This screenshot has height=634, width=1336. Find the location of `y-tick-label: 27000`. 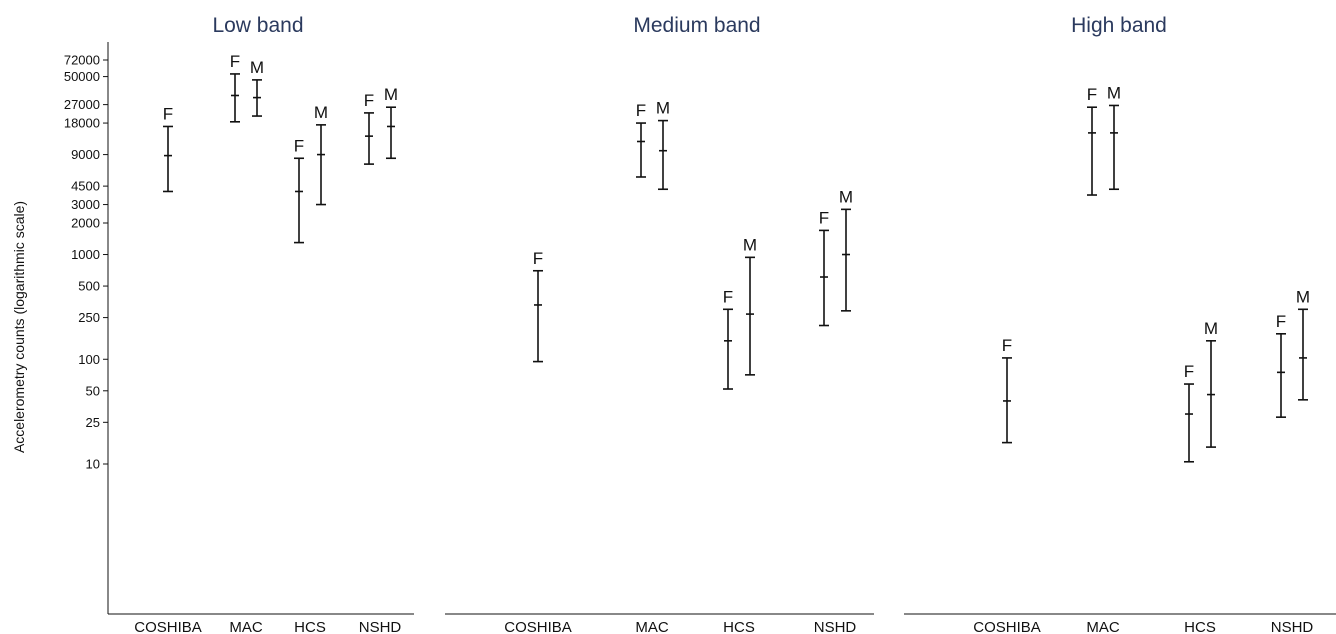

y-tick-label: 27000 is located at coordinates (82, 104).